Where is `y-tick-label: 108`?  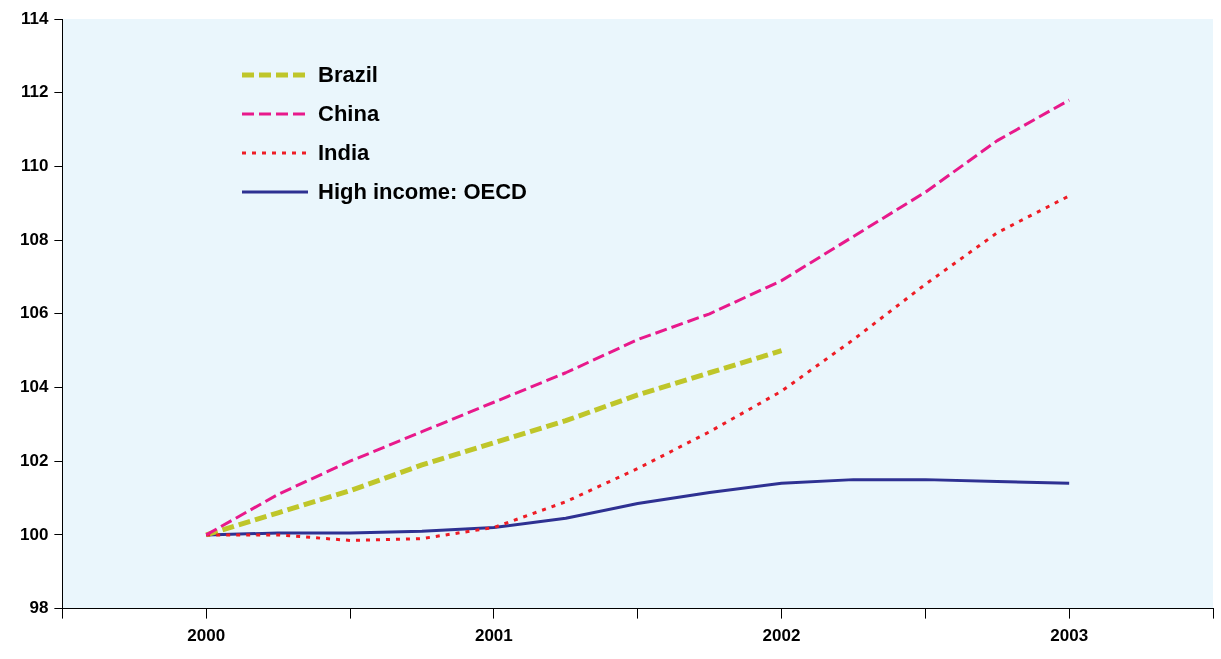
y-tick-label: 108 is located at coordinates (34, 239).